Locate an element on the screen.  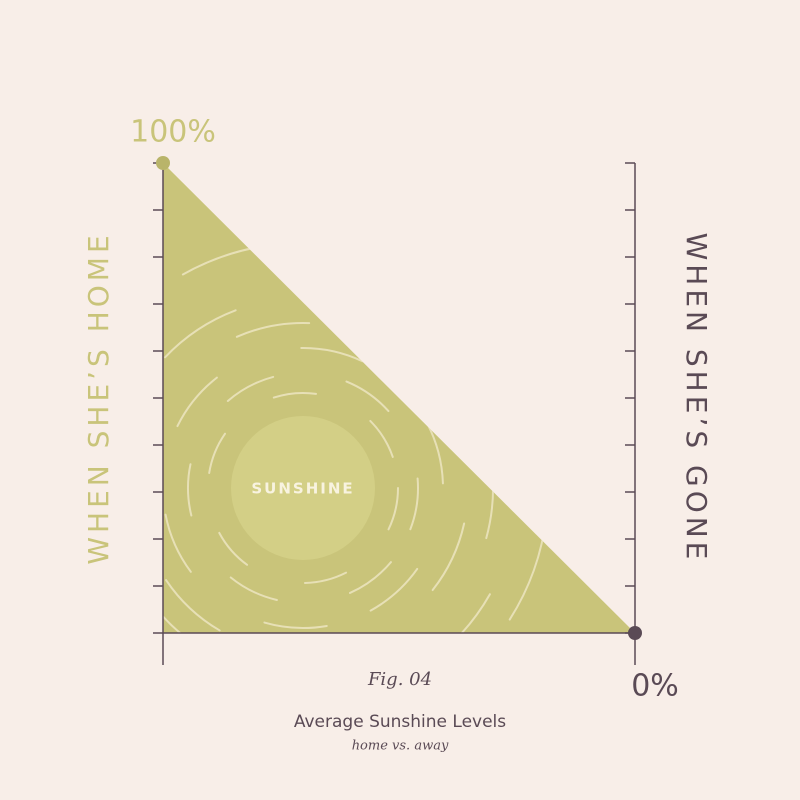
caption: Fig. 04 is located at coordinates (399, 679).